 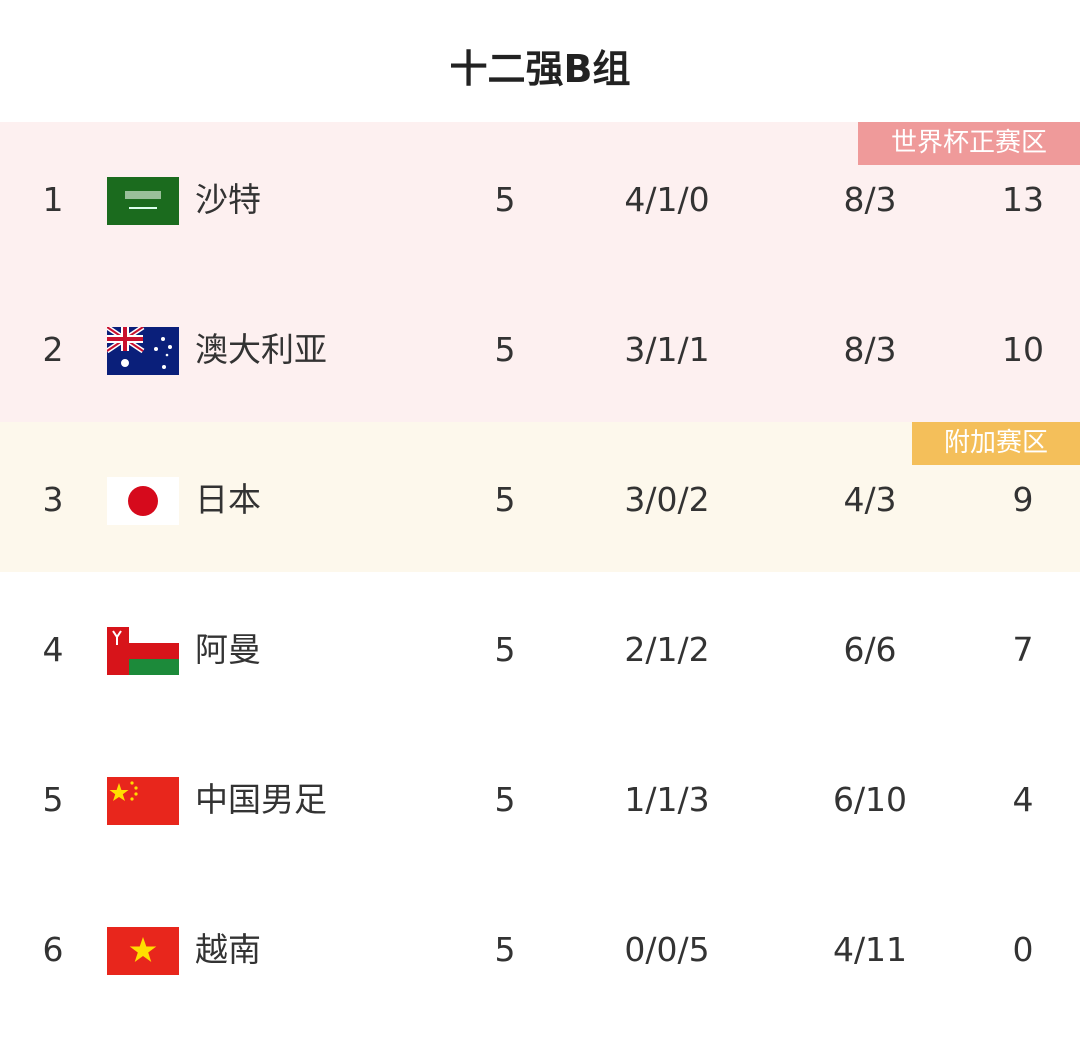 I want to click on win-draw-loss: 1/1/3, so click(x=667, y=799).